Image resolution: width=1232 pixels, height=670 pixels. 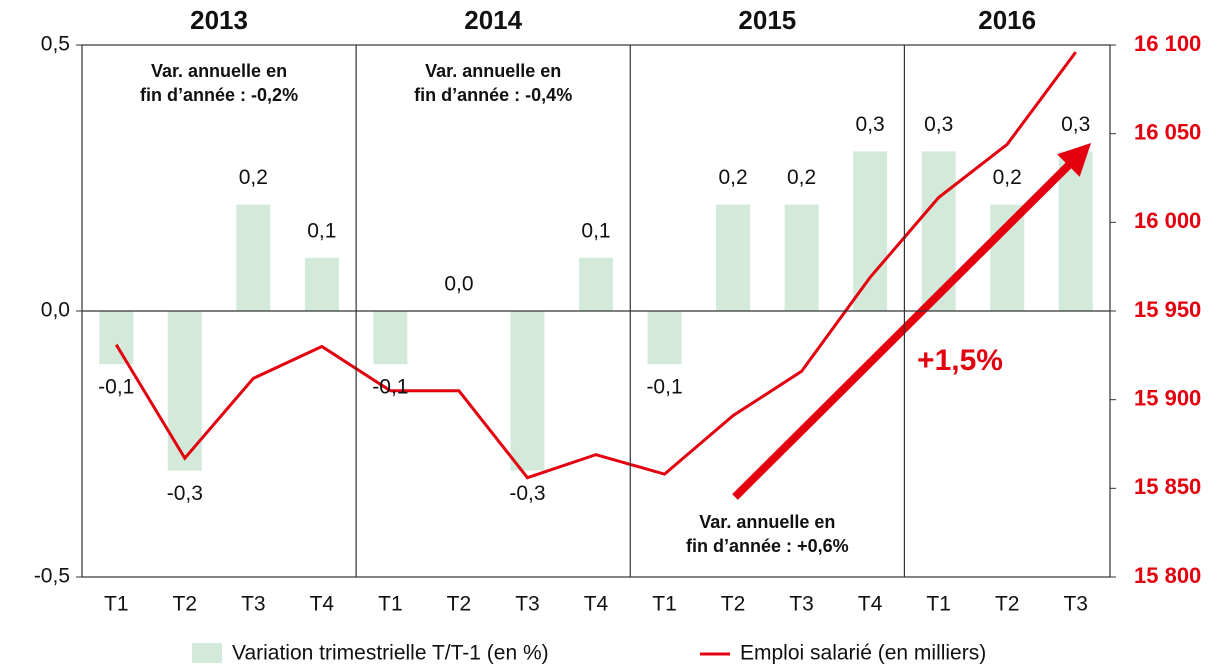 What do you see at coordinates (1167, 43) in the screenshot?
I see `y2-tick-label: 16 100` at bounding box center [1167, 43].